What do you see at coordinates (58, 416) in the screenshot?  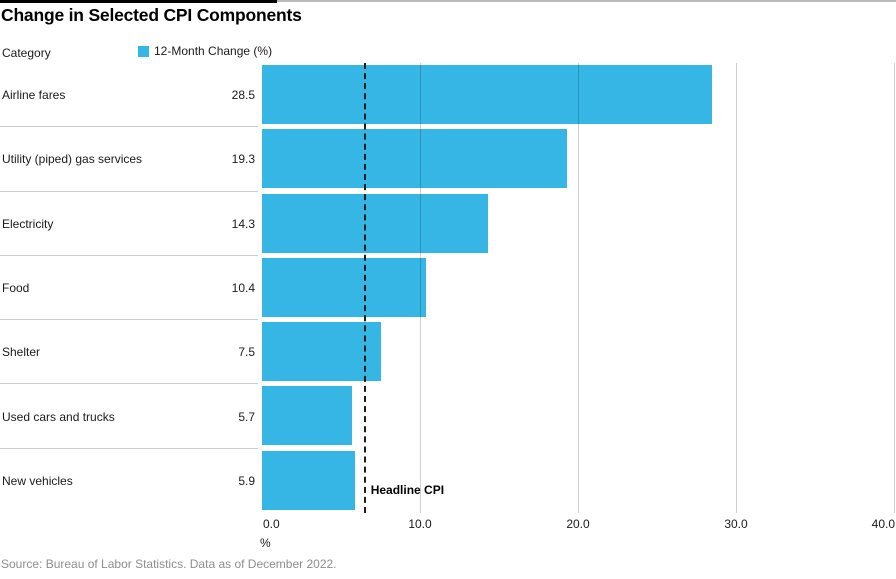 I see `category-label: Used cars and trucks` at bounding box center [58, 416].